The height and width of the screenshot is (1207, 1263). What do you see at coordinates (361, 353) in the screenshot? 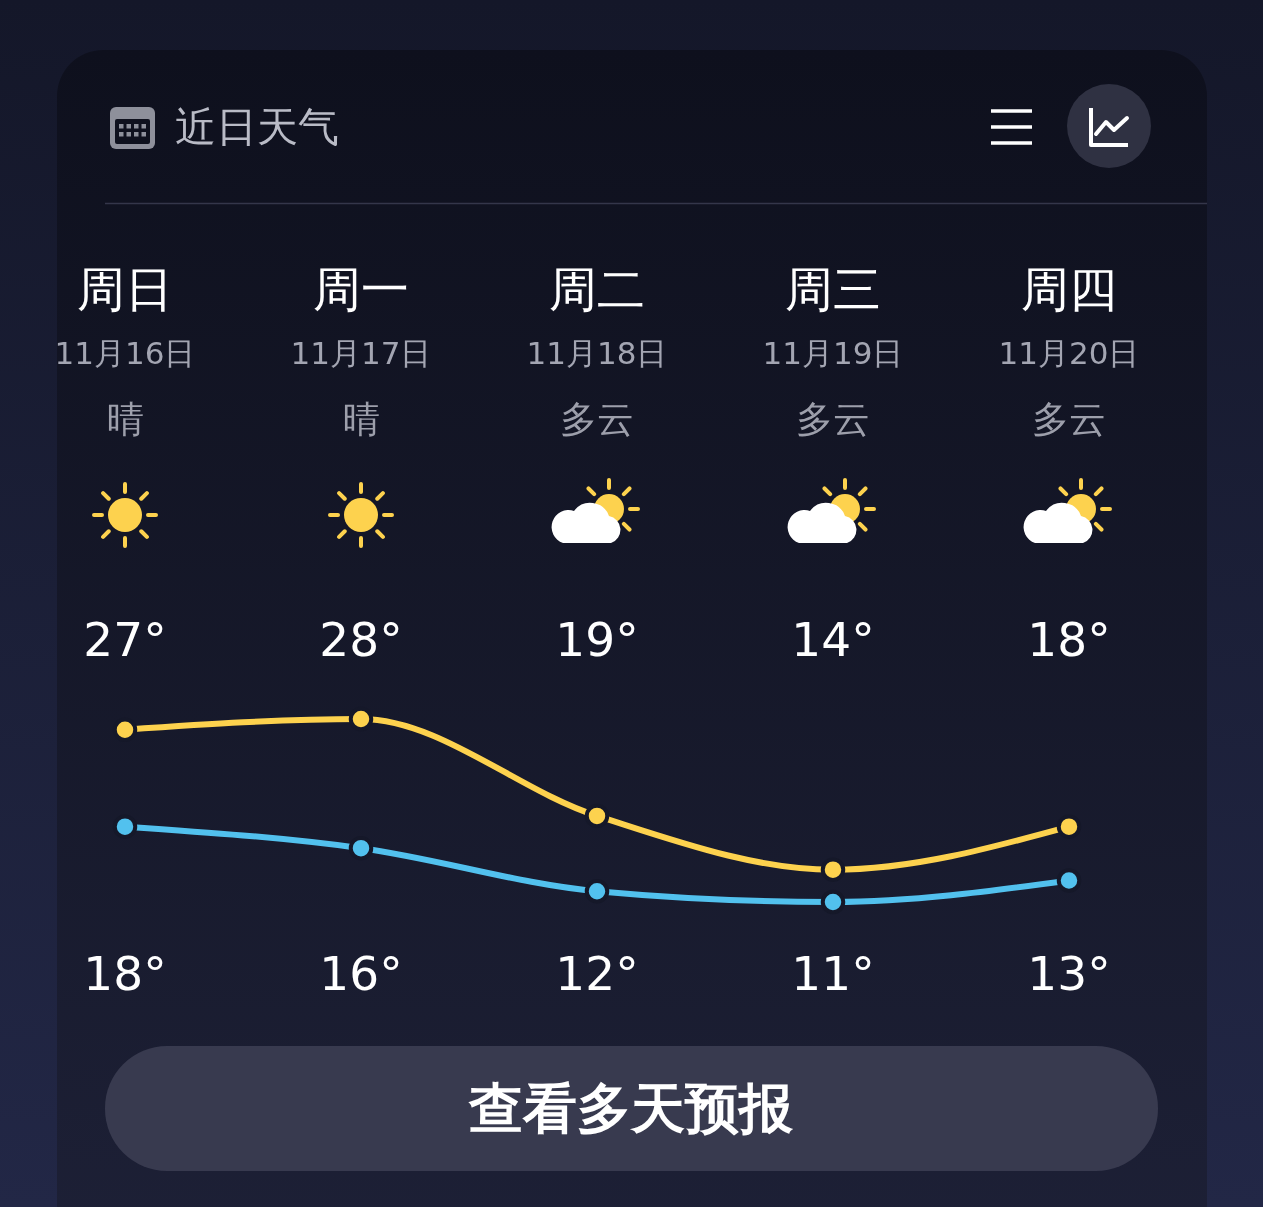
I see `text: 11月17日` at bounding box center [361, 353].